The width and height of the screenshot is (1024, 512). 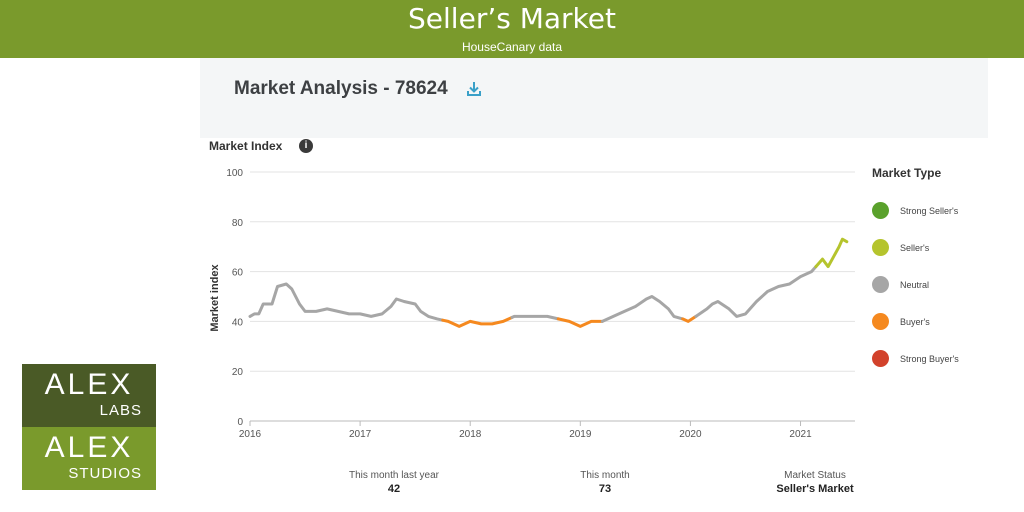 I want to click on legend-label: Neutral, so click(x=915, y=284).